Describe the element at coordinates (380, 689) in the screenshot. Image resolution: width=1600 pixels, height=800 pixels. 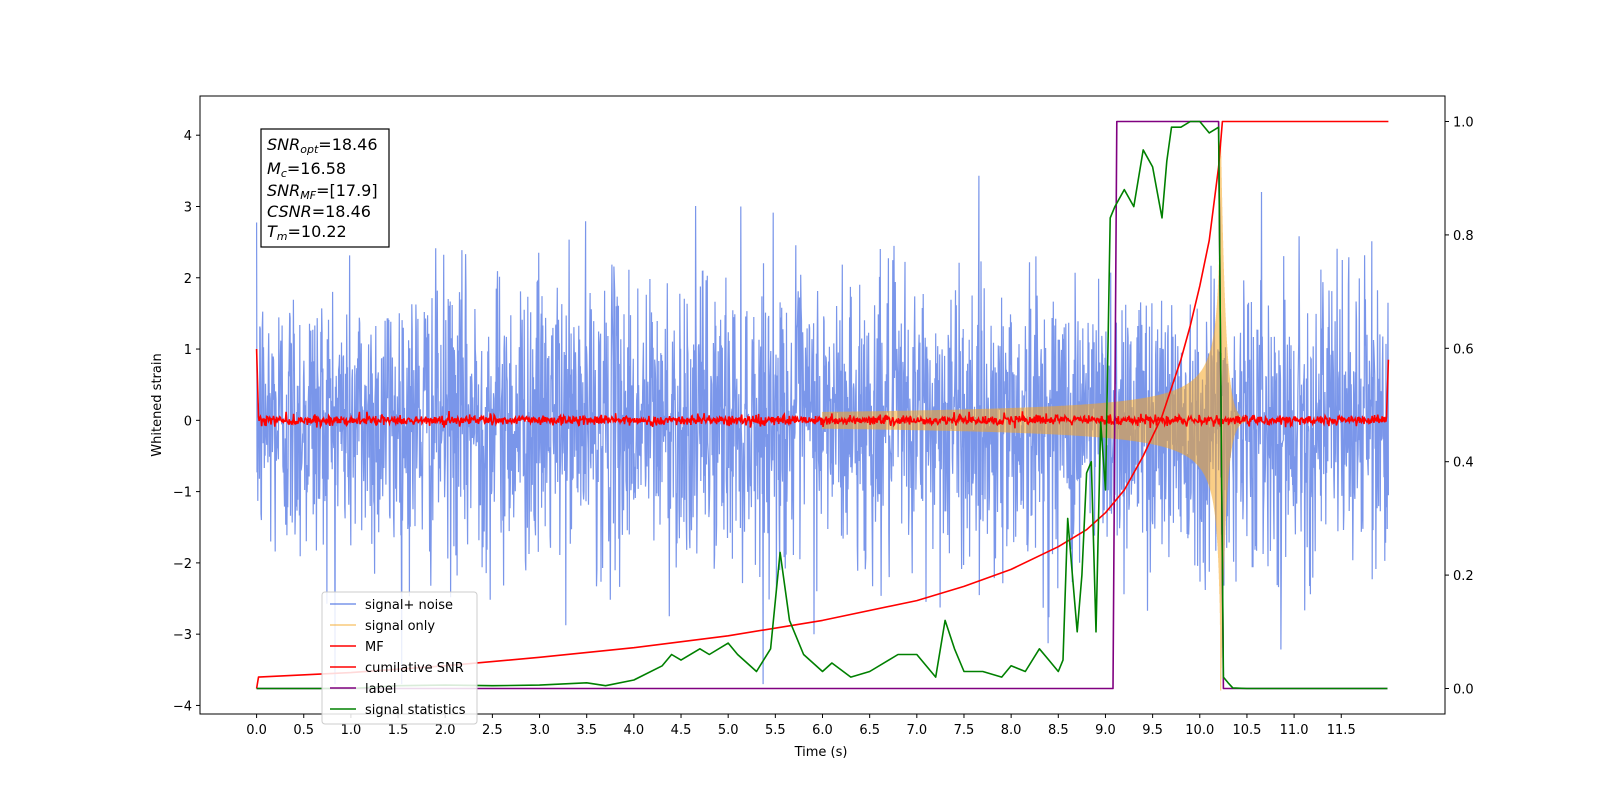
I see `legend-label-label: label` at that location.